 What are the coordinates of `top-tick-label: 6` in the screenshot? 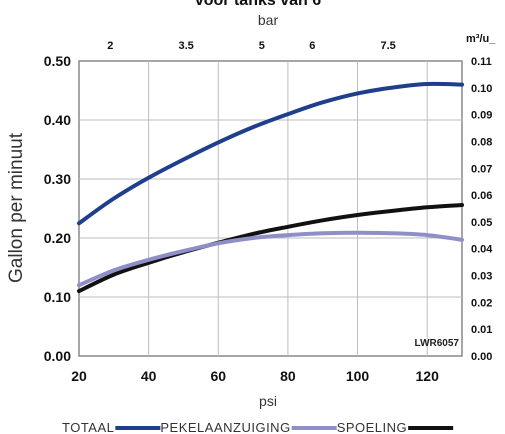 It's located at (312, 46).